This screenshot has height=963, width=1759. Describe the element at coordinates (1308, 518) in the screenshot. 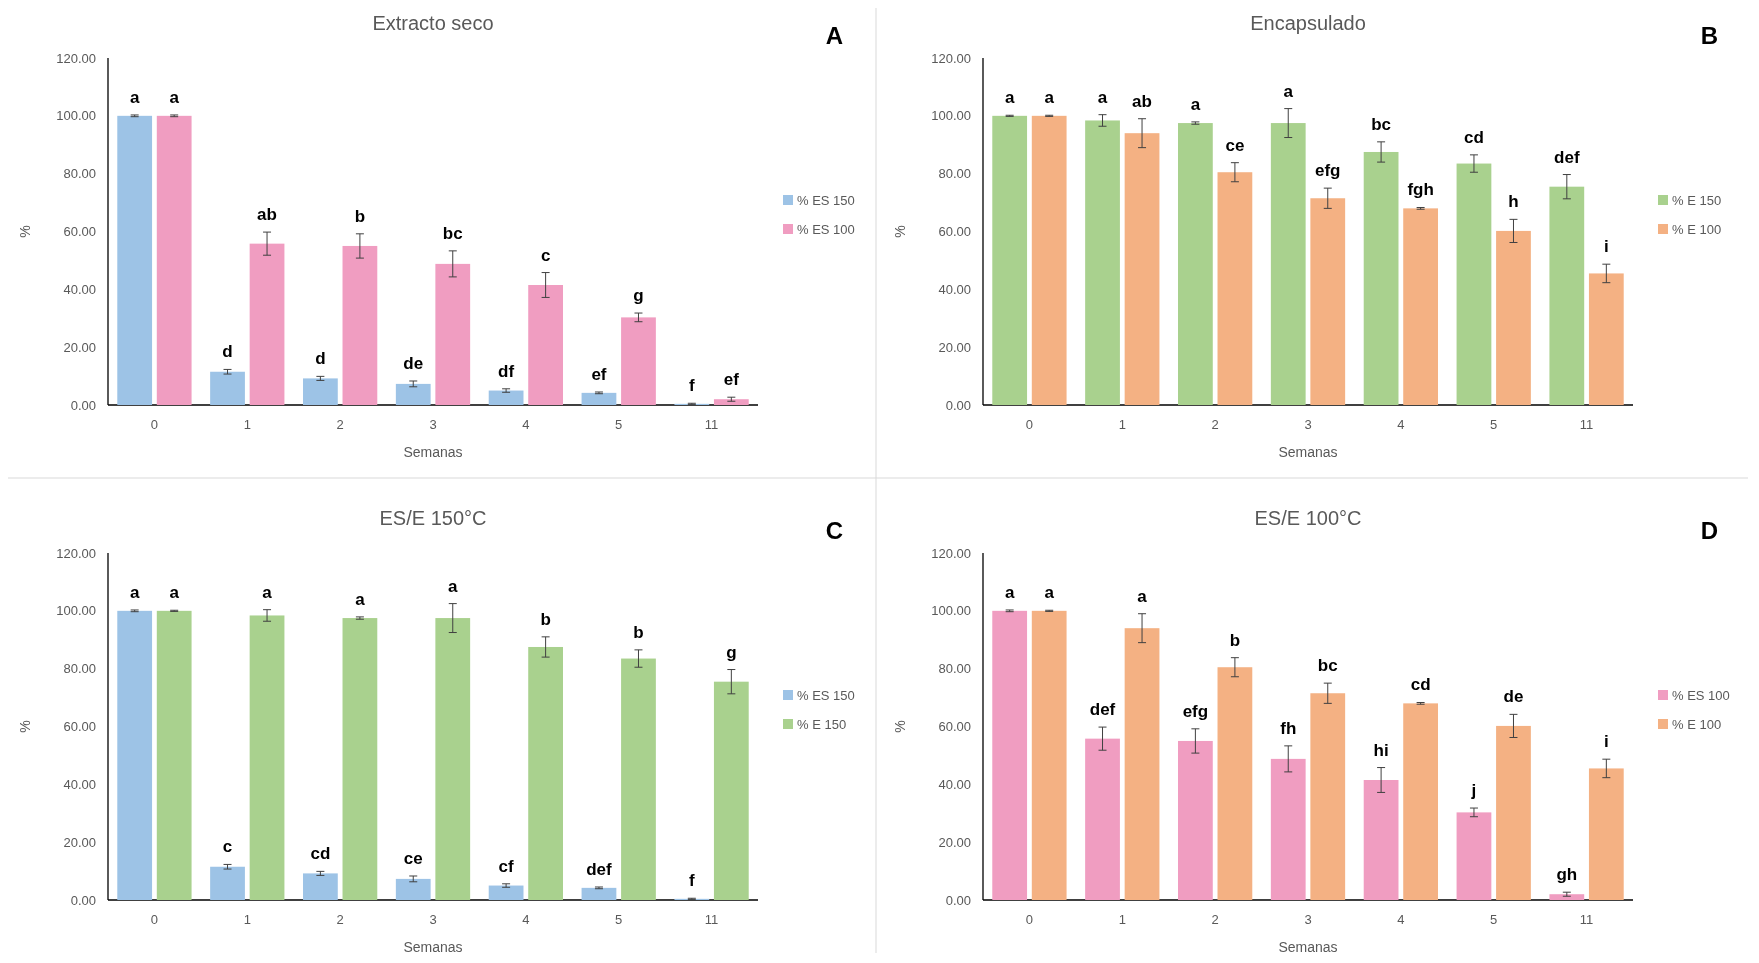

I see `chart-title: ES/E 100°C` at that location.